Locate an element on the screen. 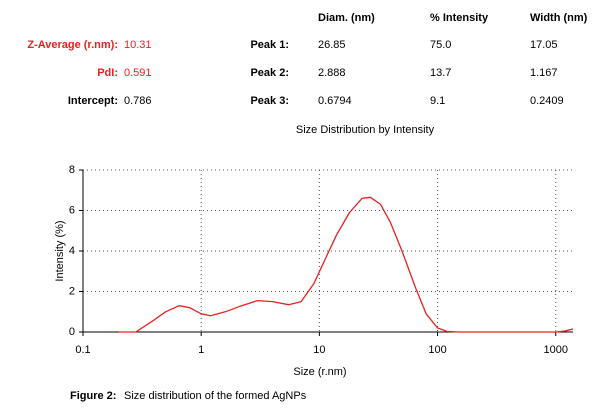 The image size is (602, 411). summary-label: PdI: is located at coordinates (107, 73).